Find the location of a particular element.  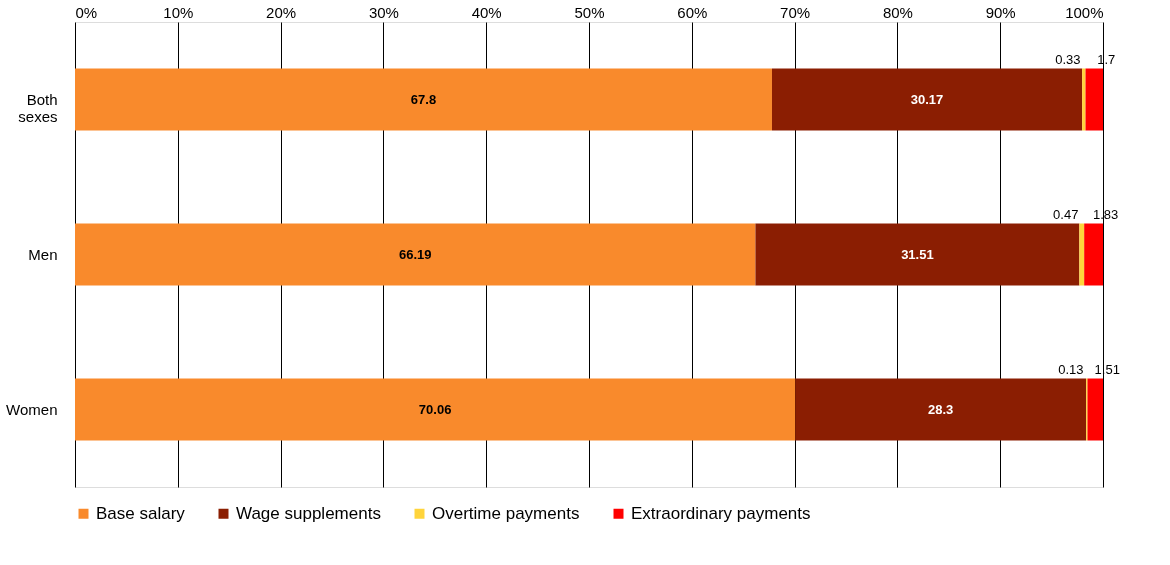

x-tick-label: 30% is located at coordinates (383, 12).